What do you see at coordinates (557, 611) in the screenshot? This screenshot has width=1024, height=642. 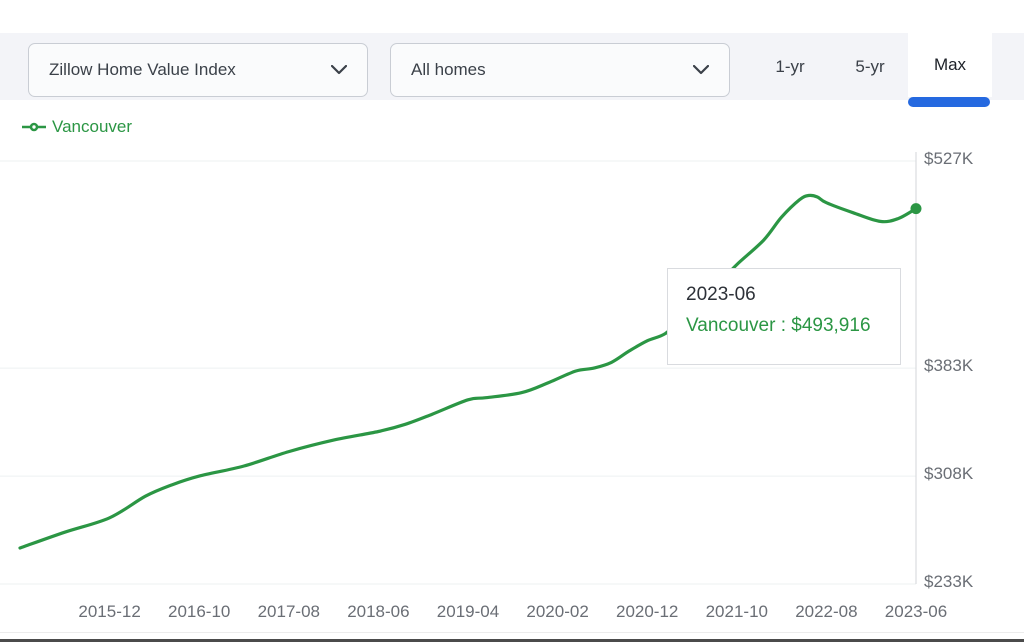 I see `x-tick-label: 2020-02` at bounding box center [557, 611].